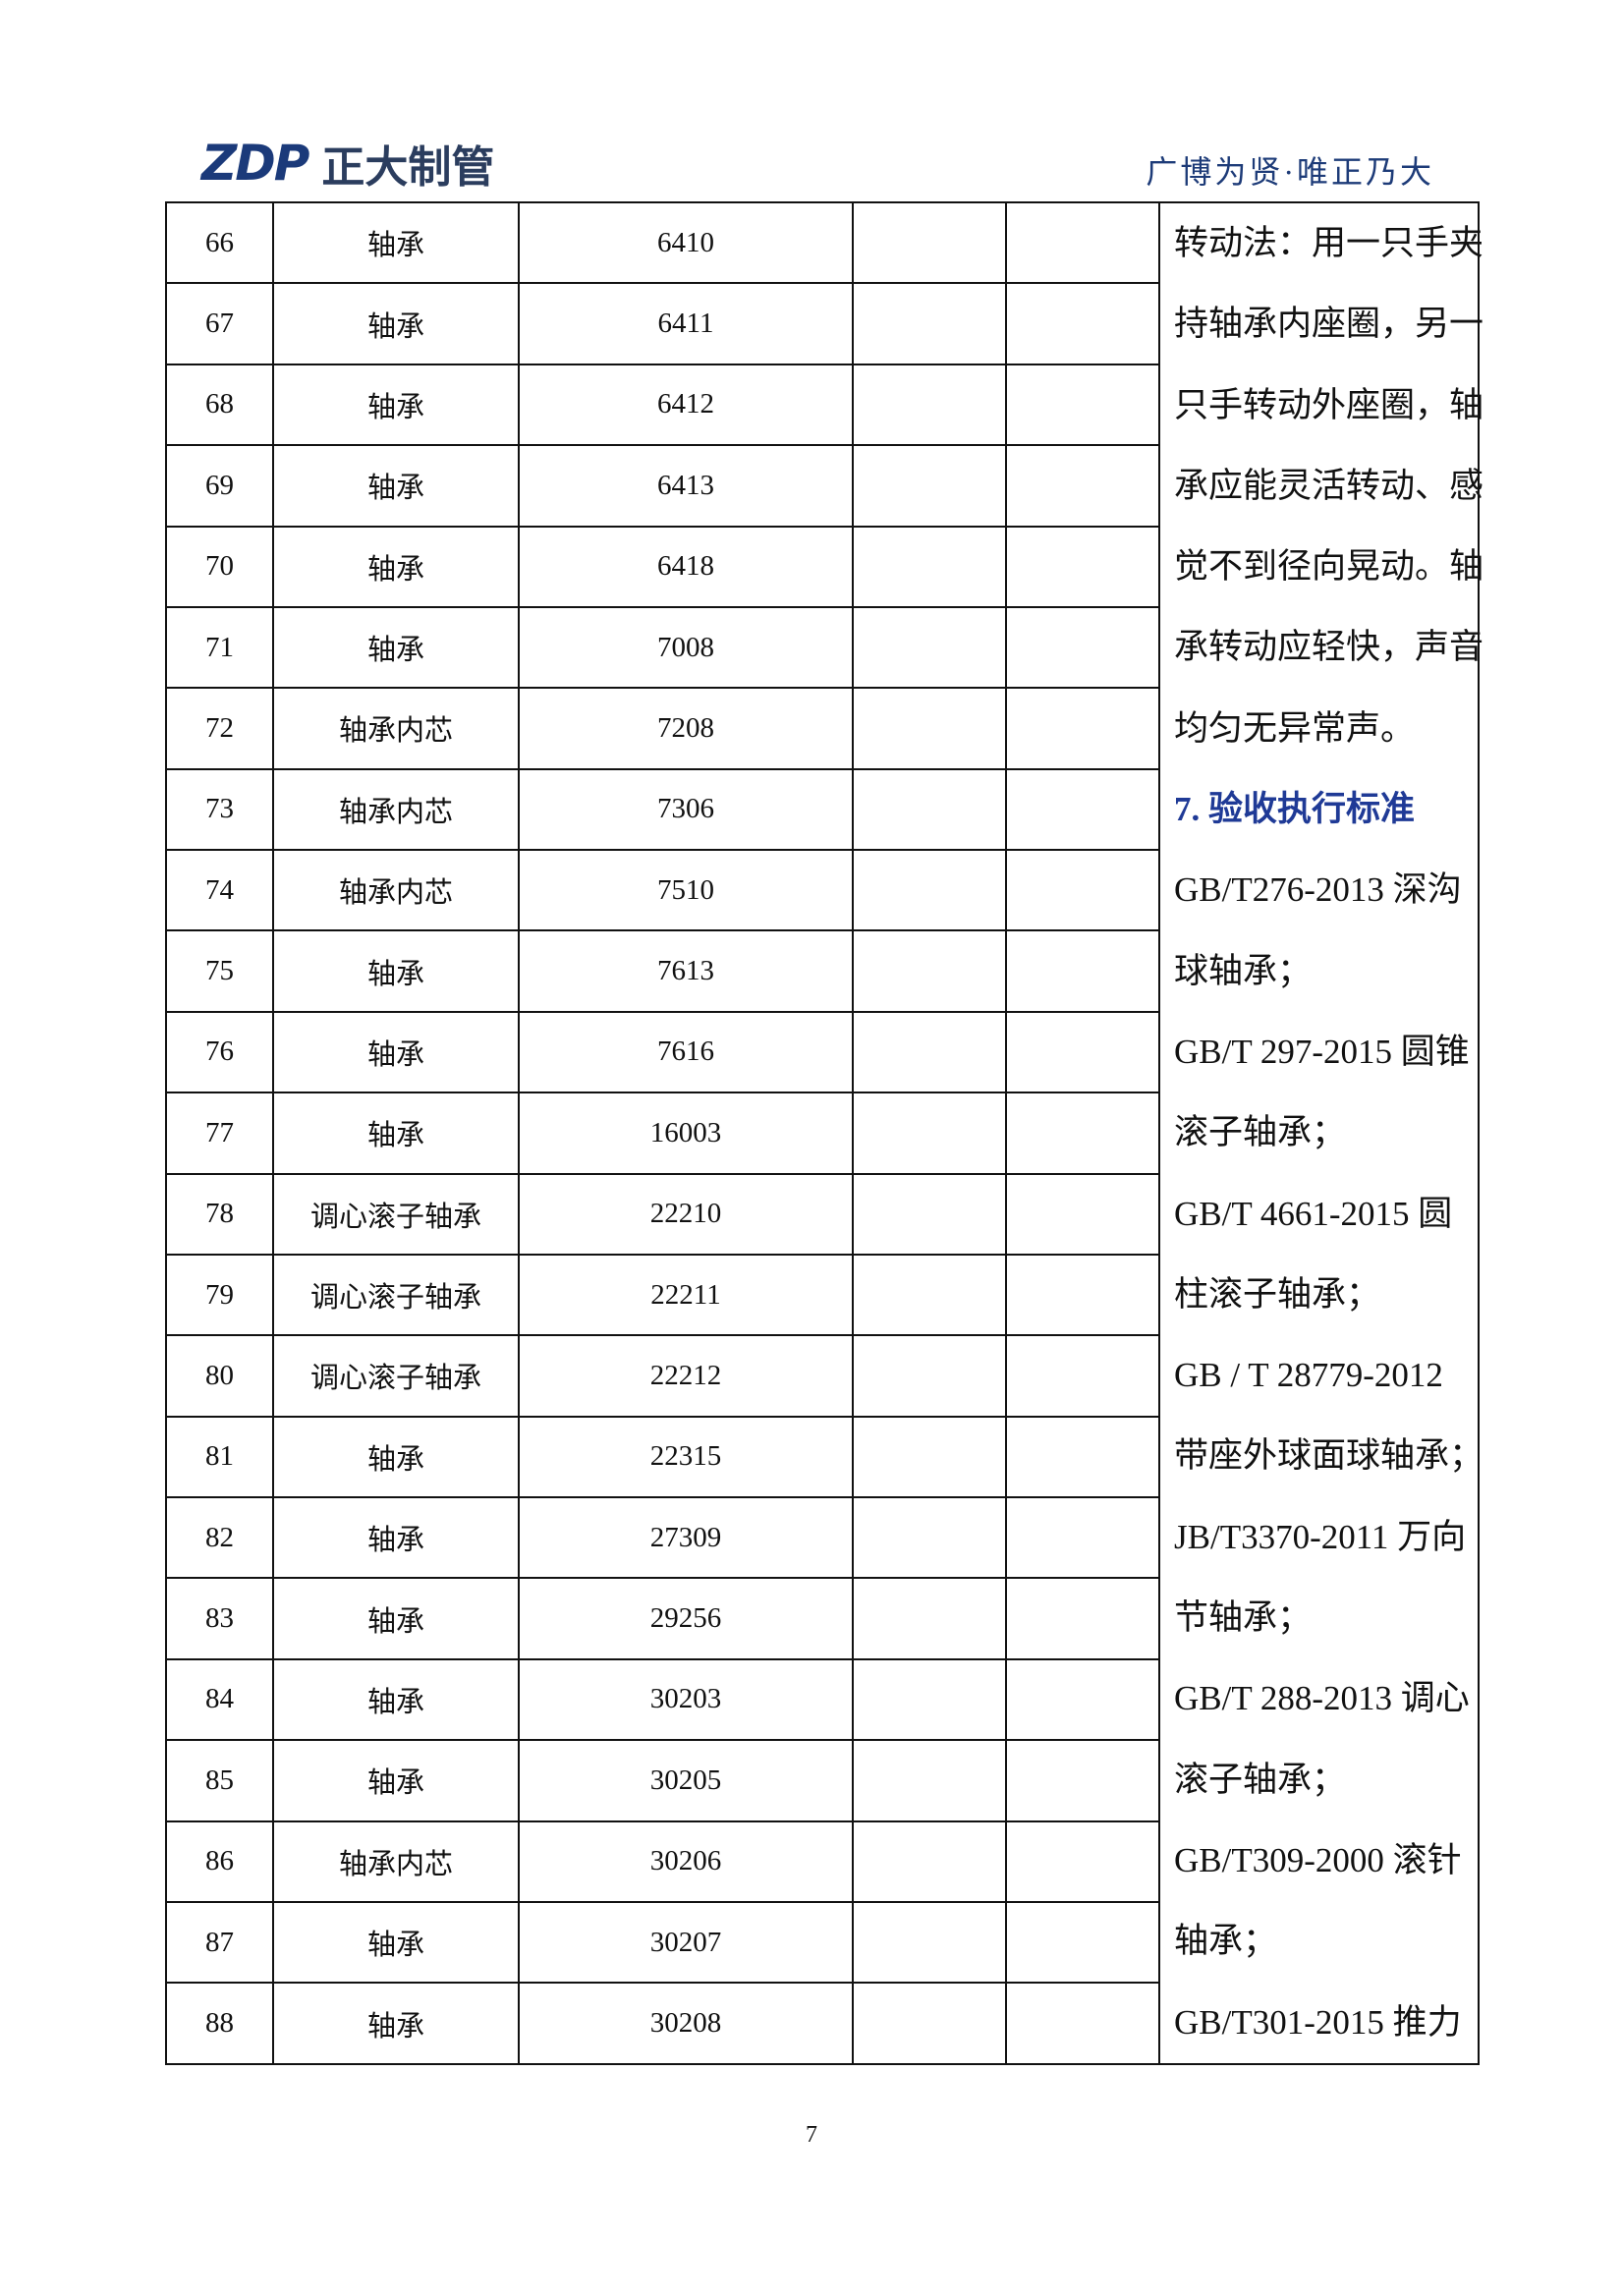 The height and width of the screenshot is (2296, 1623). I want to click on row-number: 74, so click(219, 890).